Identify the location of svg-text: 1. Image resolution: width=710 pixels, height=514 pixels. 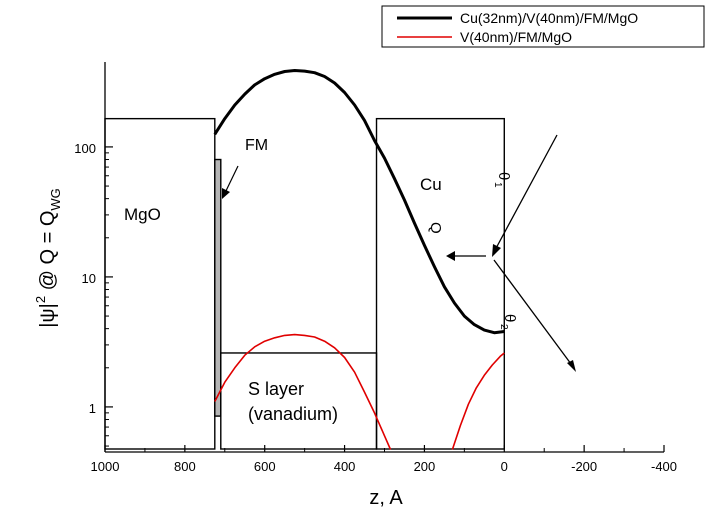
(497, 185).